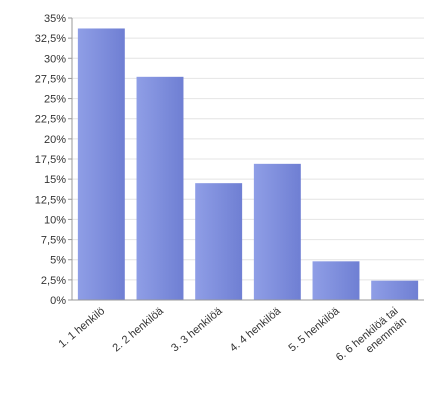  What do you see at coordinates (55, 220) in the screenshot?
I see `y-tick-label: 10%` at bounding box center [55, 220].